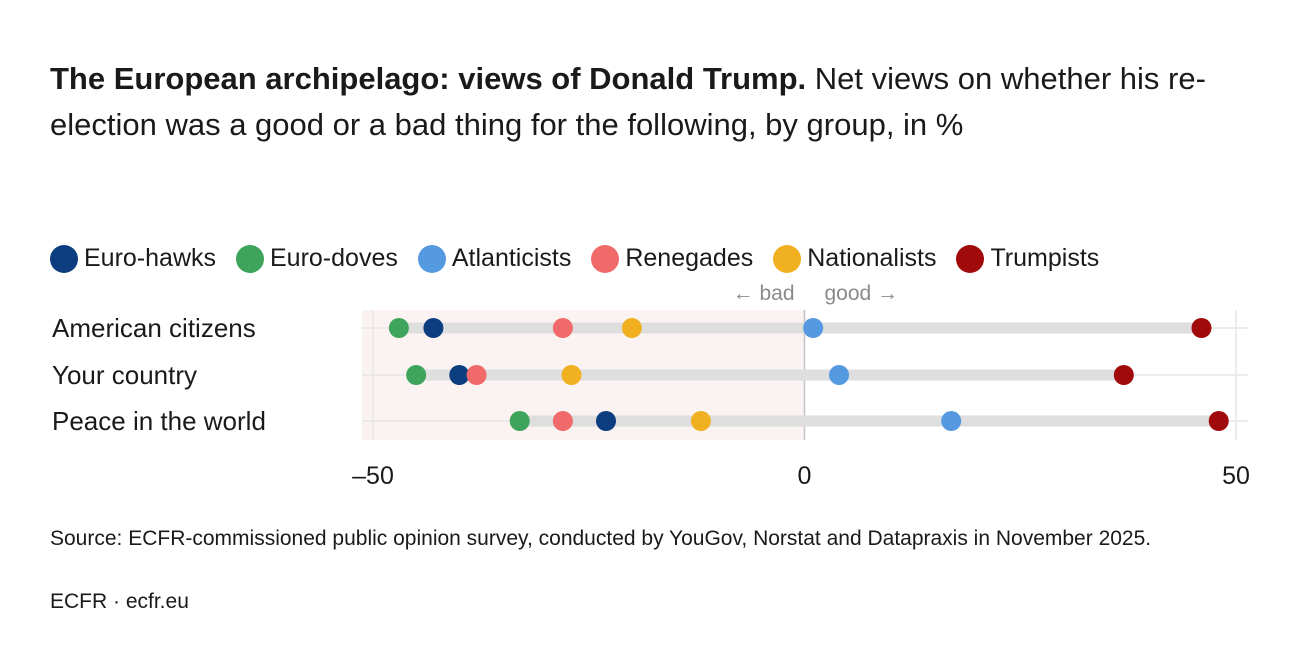 Image resolution: width=1300 pixels, height=672 pixels. What do you see at coordinates (334, 258) in the screenshot?
I see `legend-label: Euro-doves` at bounding box center [334, 258].